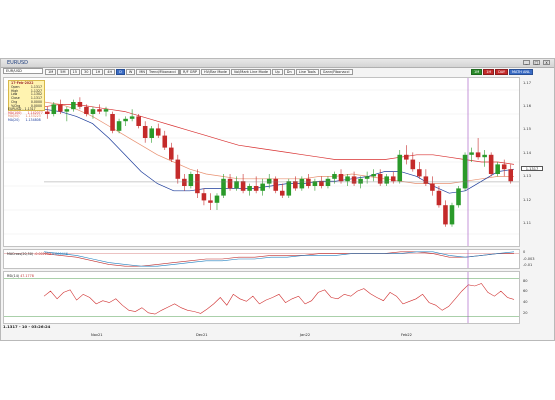  What do you see at coordinates (98, 71) in the screenshot?
I see `timeframe-1h-button: 1H` at bounding box center [98, 71].